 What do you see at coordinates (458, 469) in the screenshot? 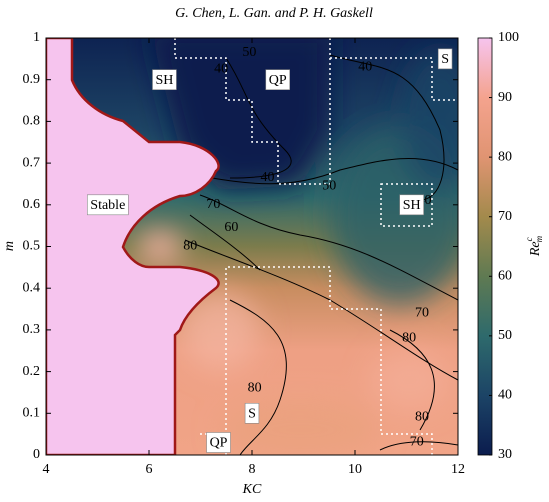
I see `x-tick-label: 12` at bounding box center [458, 469].